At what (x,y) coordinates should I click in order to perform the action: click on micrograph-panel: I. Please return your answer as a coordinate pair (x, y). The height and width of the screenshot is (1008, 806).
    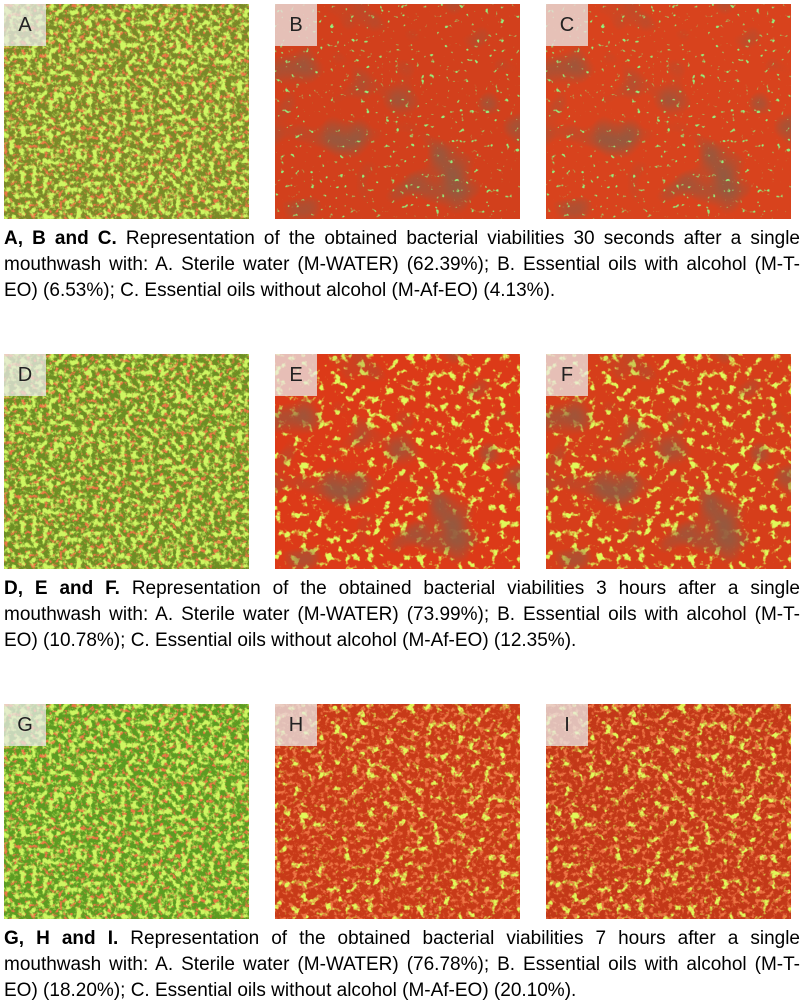
    Looking at the image, I should click on (668, 811).